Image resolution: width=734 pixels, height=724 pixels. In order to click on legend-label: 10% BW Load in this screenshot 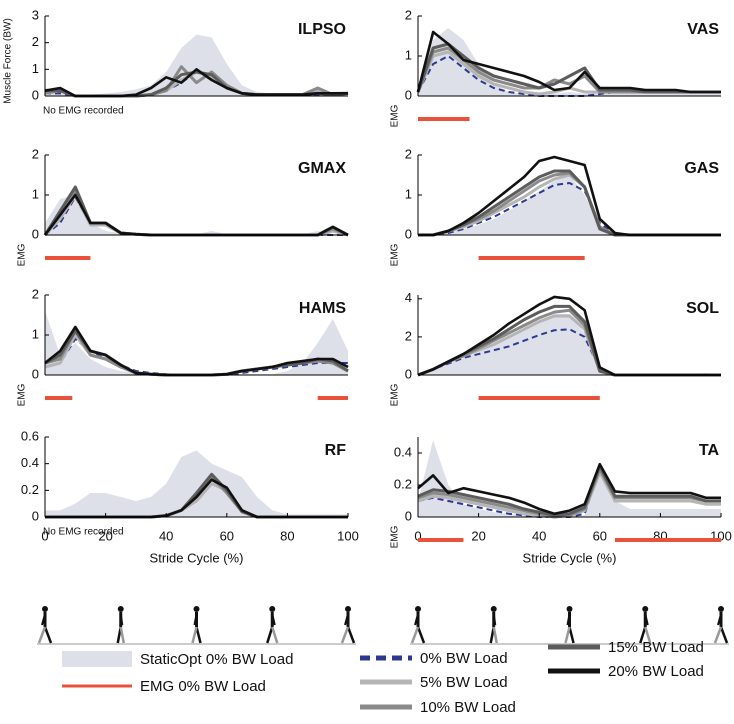, I will do `click(468, 707)`.